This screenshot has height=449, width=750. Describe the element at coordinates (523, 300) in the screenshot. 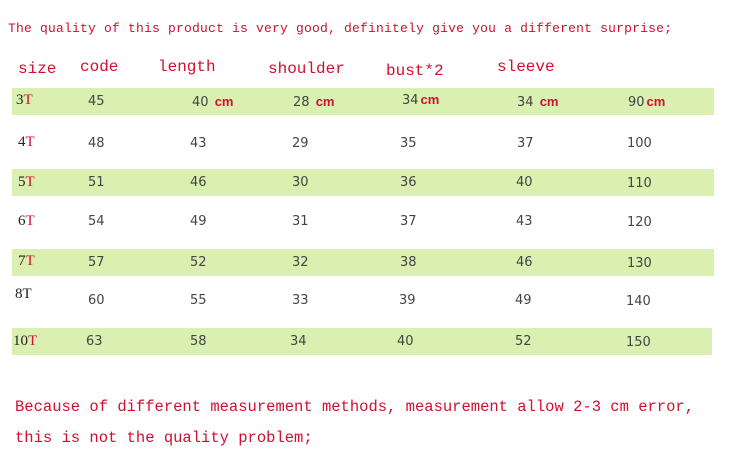

I see `sleeve-cell: 49` at that location.